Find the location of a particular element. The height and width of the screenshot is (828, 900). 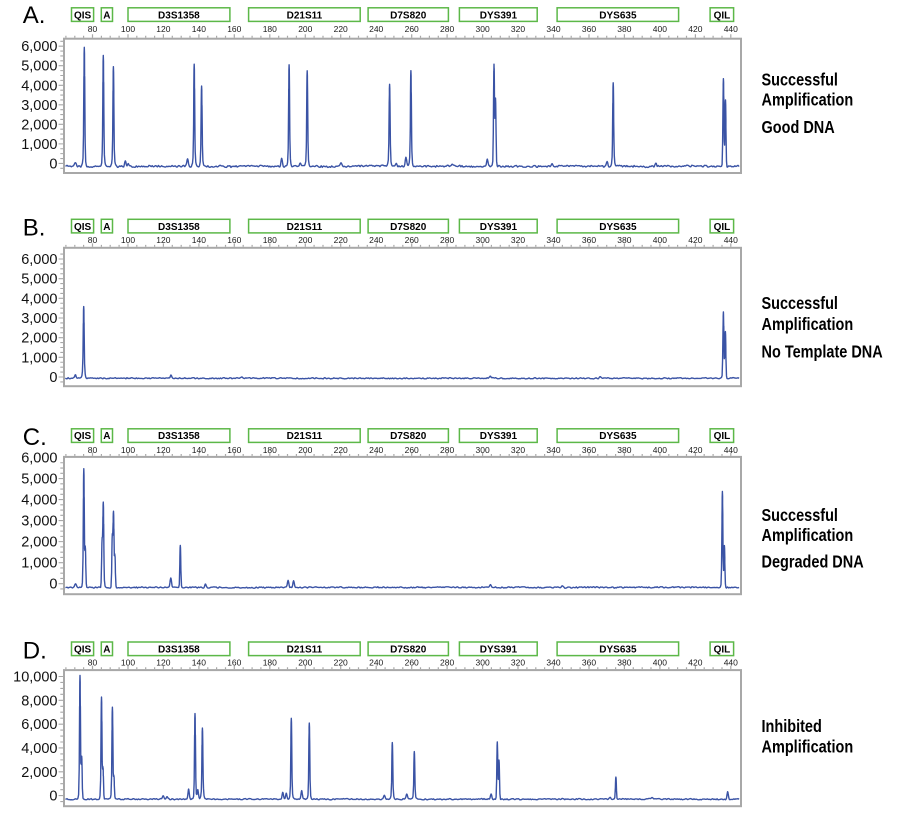

svg-text: 10,000 is located at coordinates (35, 678).